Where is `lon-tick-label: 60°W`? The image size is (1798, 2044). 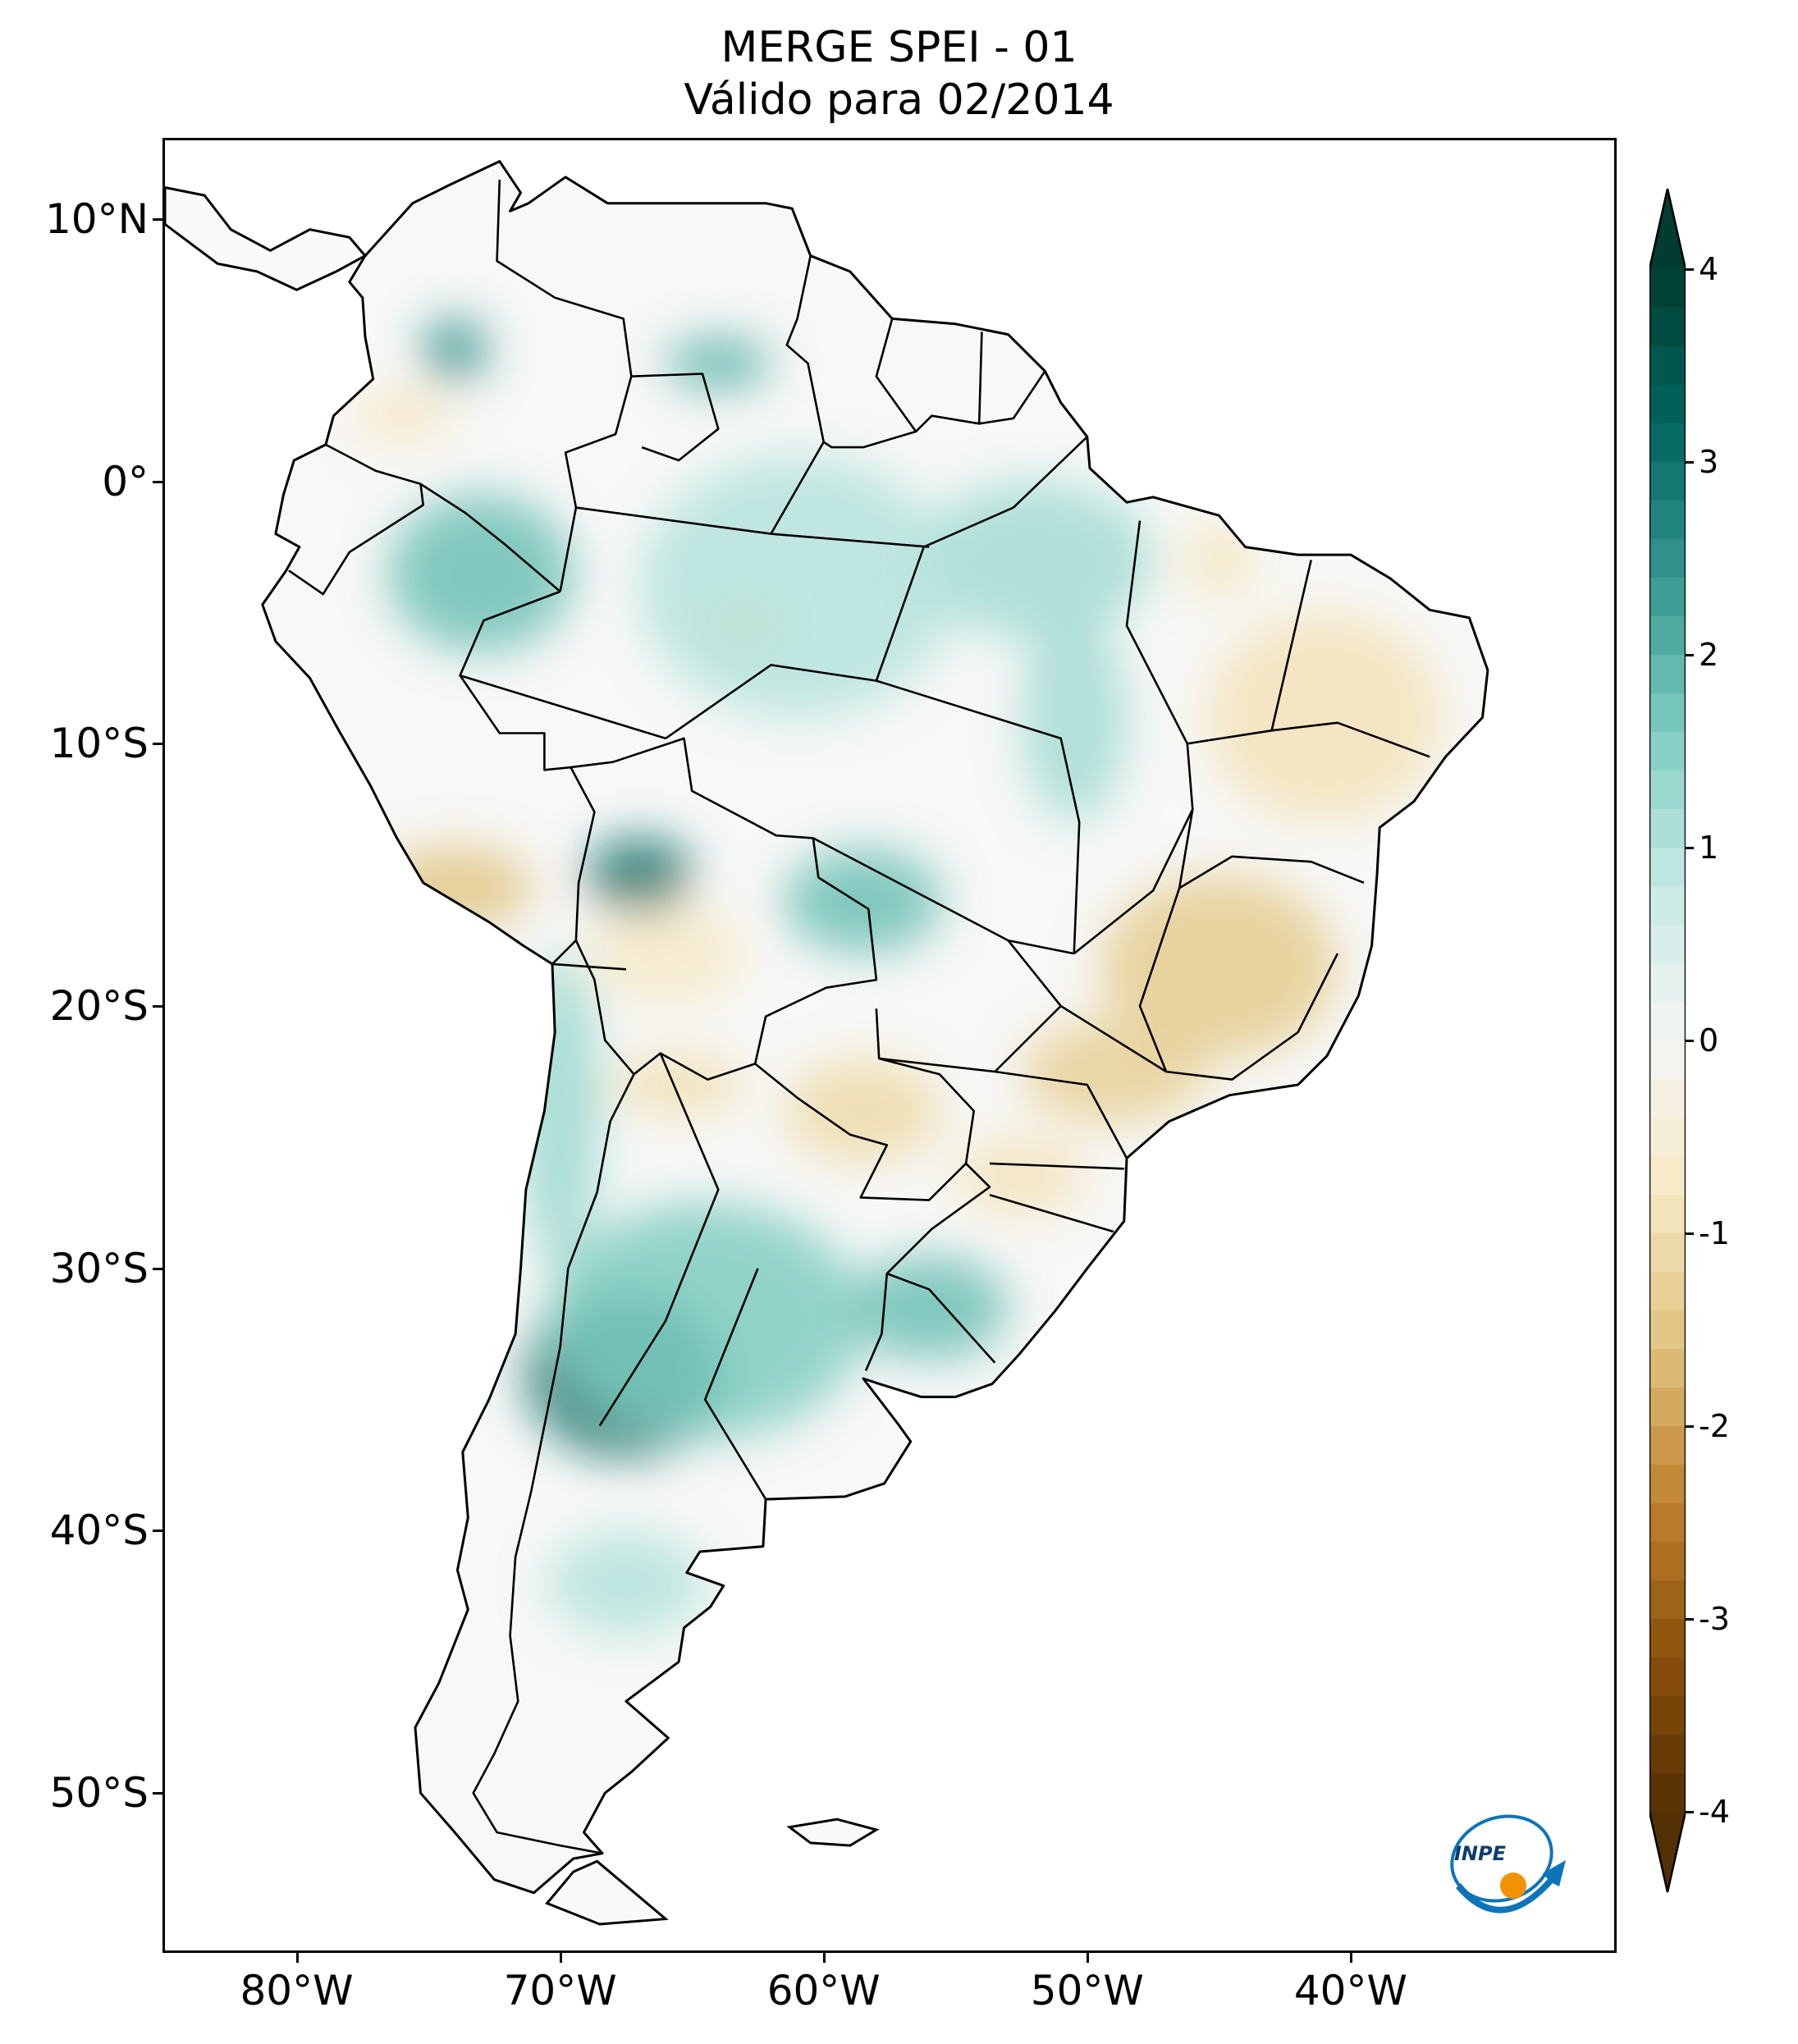
lon-tick-label: 60°W is located at coordinates (823, 1991).